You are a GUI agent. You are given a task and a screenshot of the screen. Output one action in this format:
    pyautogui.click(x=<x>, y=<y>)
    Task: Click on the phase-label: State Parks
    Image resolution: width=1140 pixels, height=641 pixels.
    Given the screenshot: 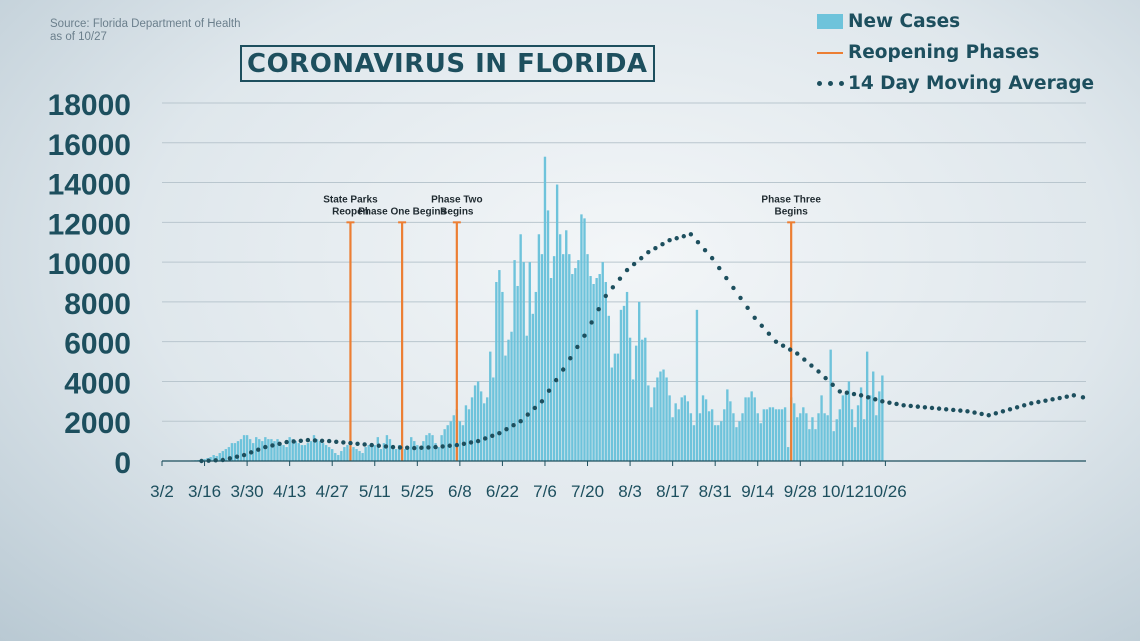 What is the action you would take?
    pyautogui.click(x=350, y=199)
    